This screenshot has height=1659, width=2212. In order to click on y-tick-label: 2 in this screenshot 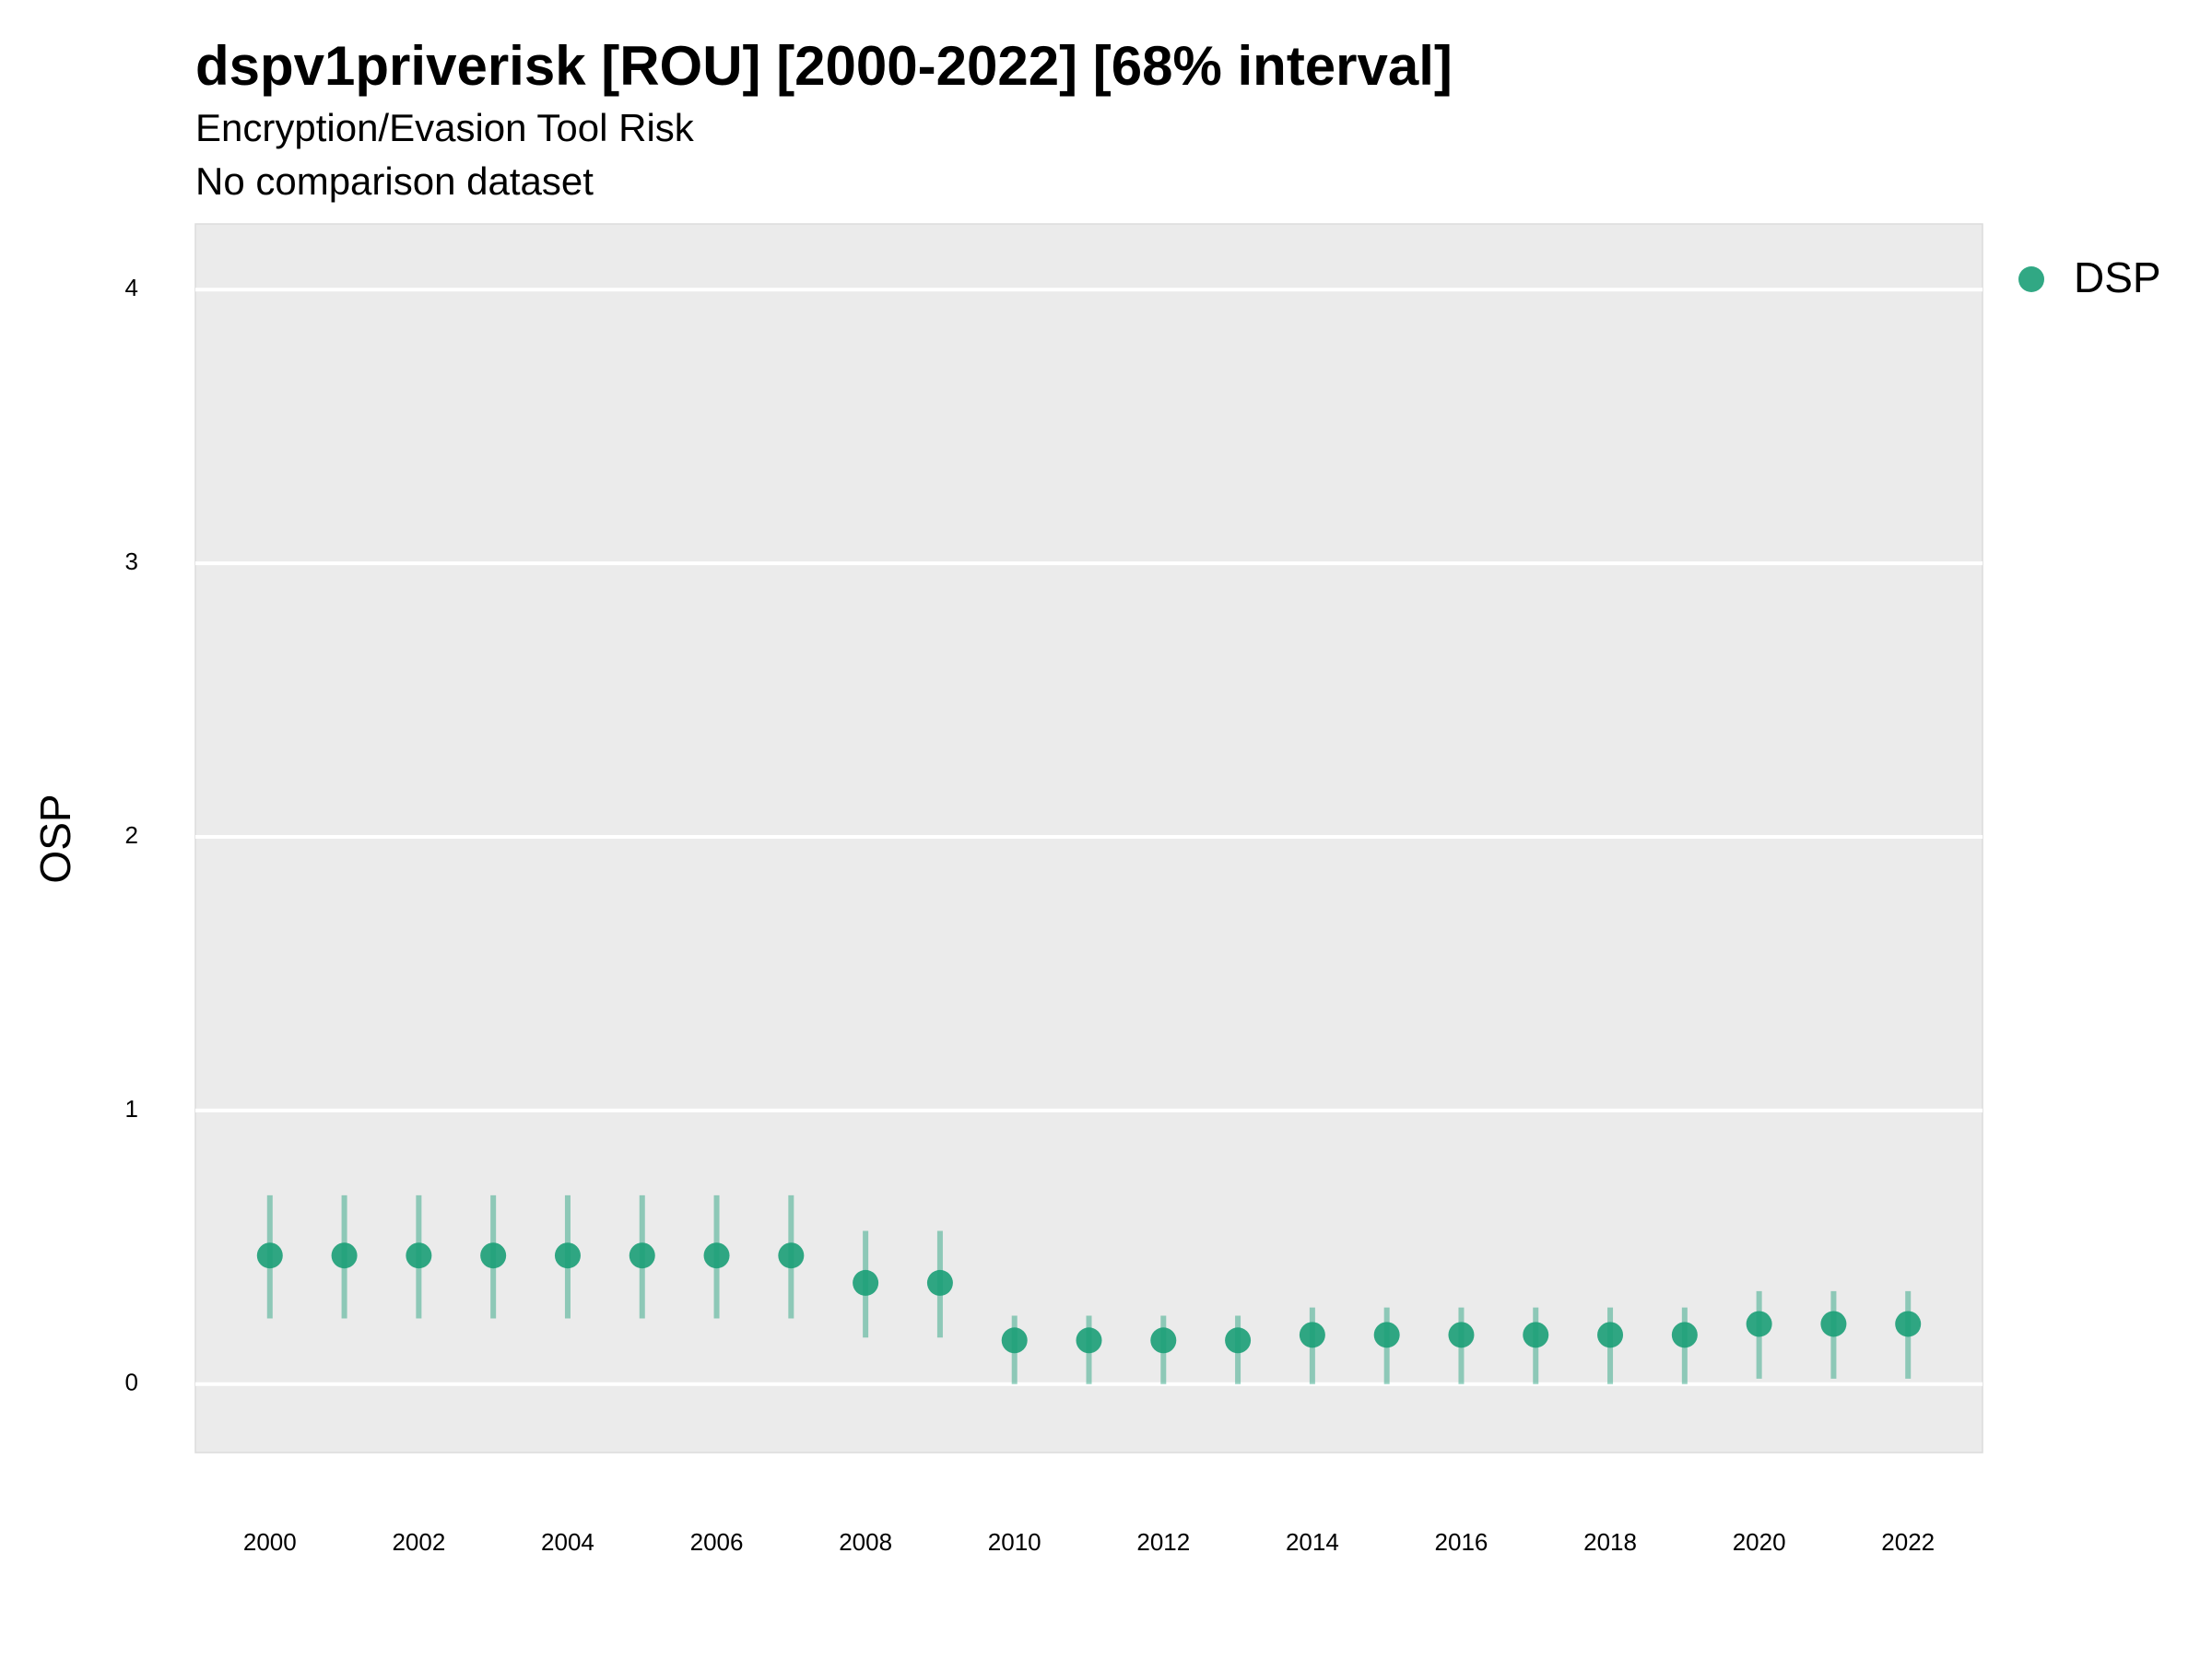, I will do `click(131, 835)`.